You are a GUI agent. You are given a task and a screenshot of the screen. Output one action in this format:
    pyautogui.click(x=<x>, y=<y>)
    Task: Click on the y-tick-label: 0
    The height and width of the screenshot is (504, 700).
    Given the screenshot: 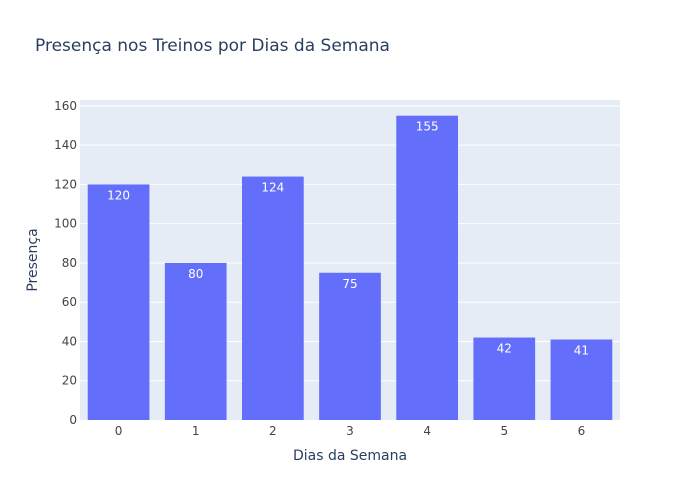 What is the action you would take?
    pyautogui.click(x=73, y=420)
    